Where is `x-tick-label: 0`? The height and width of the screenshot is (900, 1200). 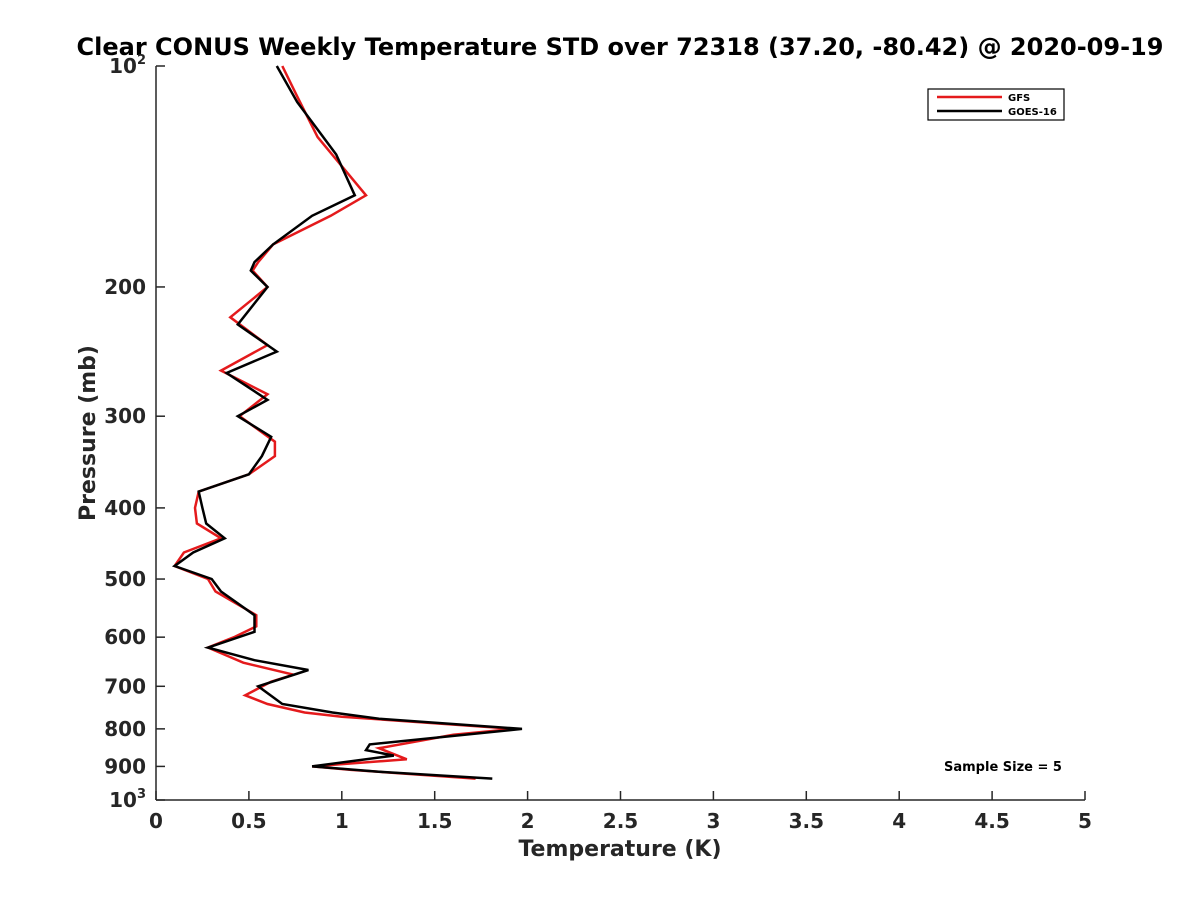 x-tick-label: 0 is located at coordinates (156, 821).